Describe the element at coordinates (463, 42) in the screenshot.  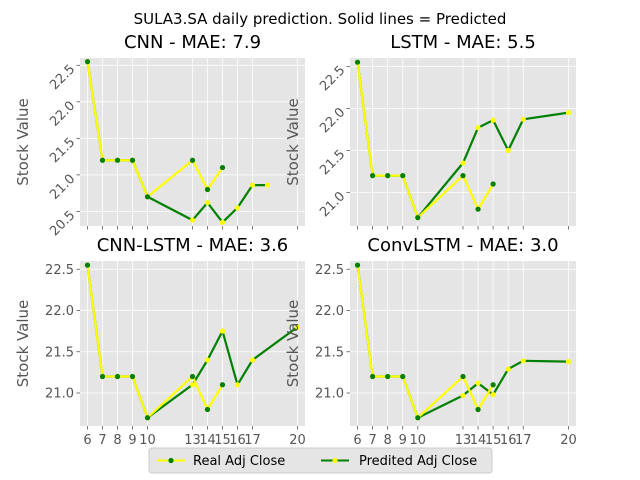
I see `subplot-title: LSTM - MAE: 5.5` at that location.